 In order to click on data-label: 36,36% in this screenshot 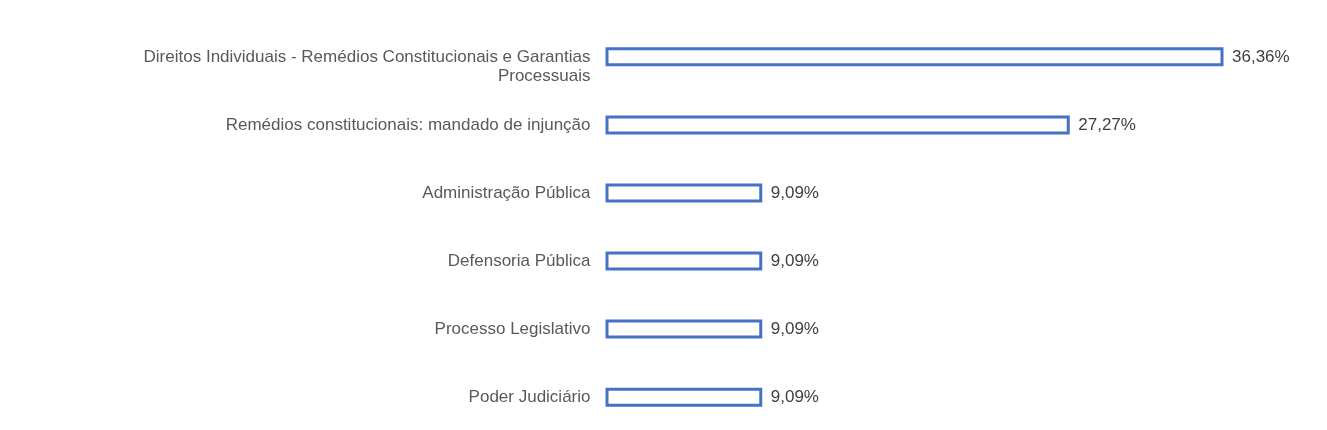, I will do `click(1261, 56)`.